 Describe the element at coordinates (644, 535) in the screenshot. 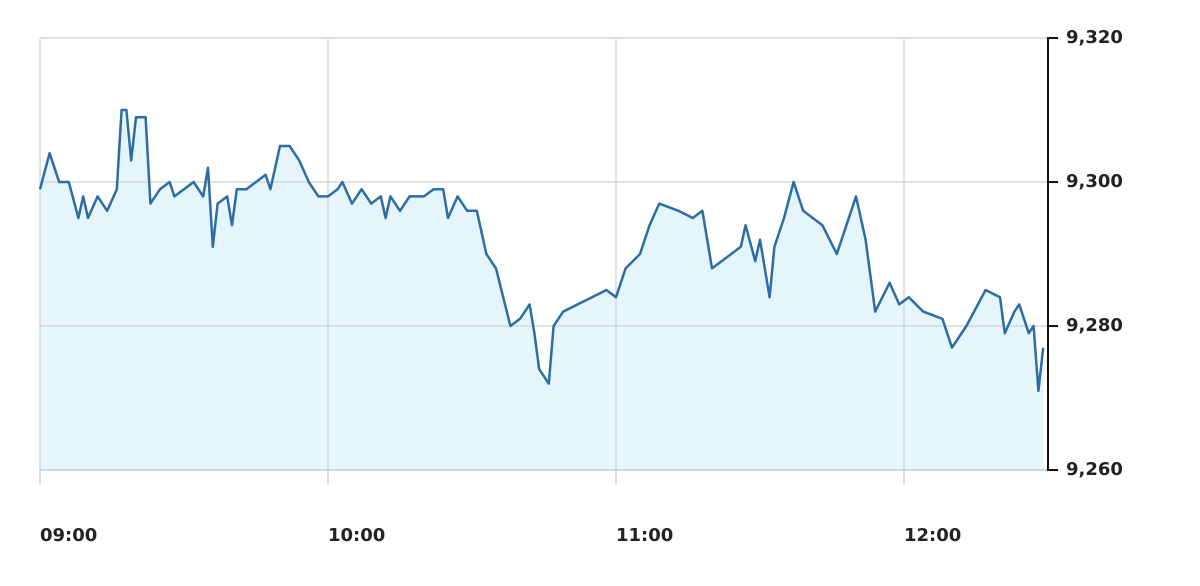

I see `x-tick-label: 11:00` at that location.